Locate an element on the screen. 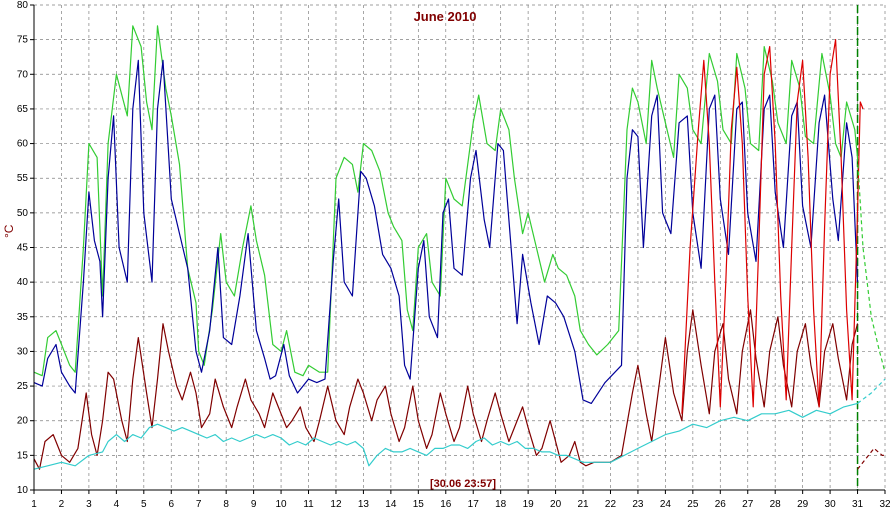 This screenshot has height=515, width=890. x-tick-label: 19 is located at coordinates (529, 504).